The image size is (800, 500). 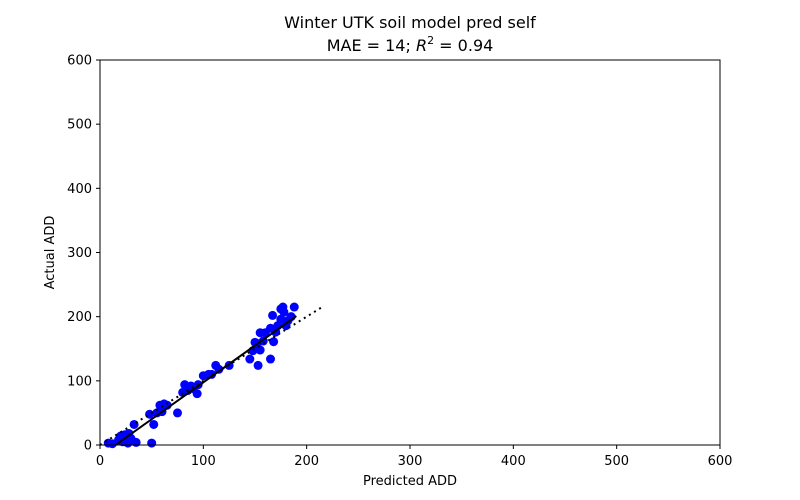 What do you see at coordinates (410, 22) in the screenshot?
I see `chart-title: Winter UTK soil model pred self` at bounding box center [410, 22].